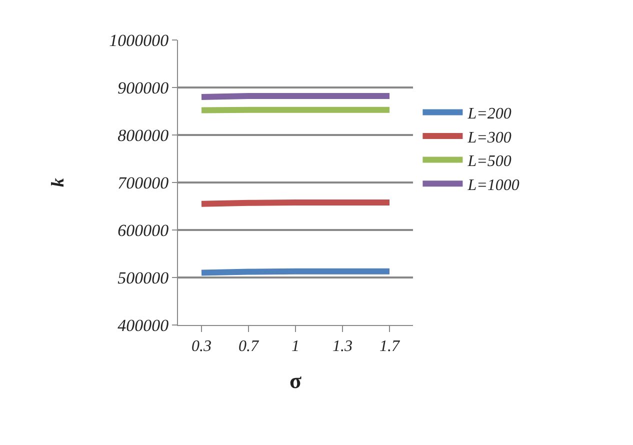 Image resolution: width=633 pixels, height=445 pixels. I want to click on y-tick-label: 500000, so click(144, 278).